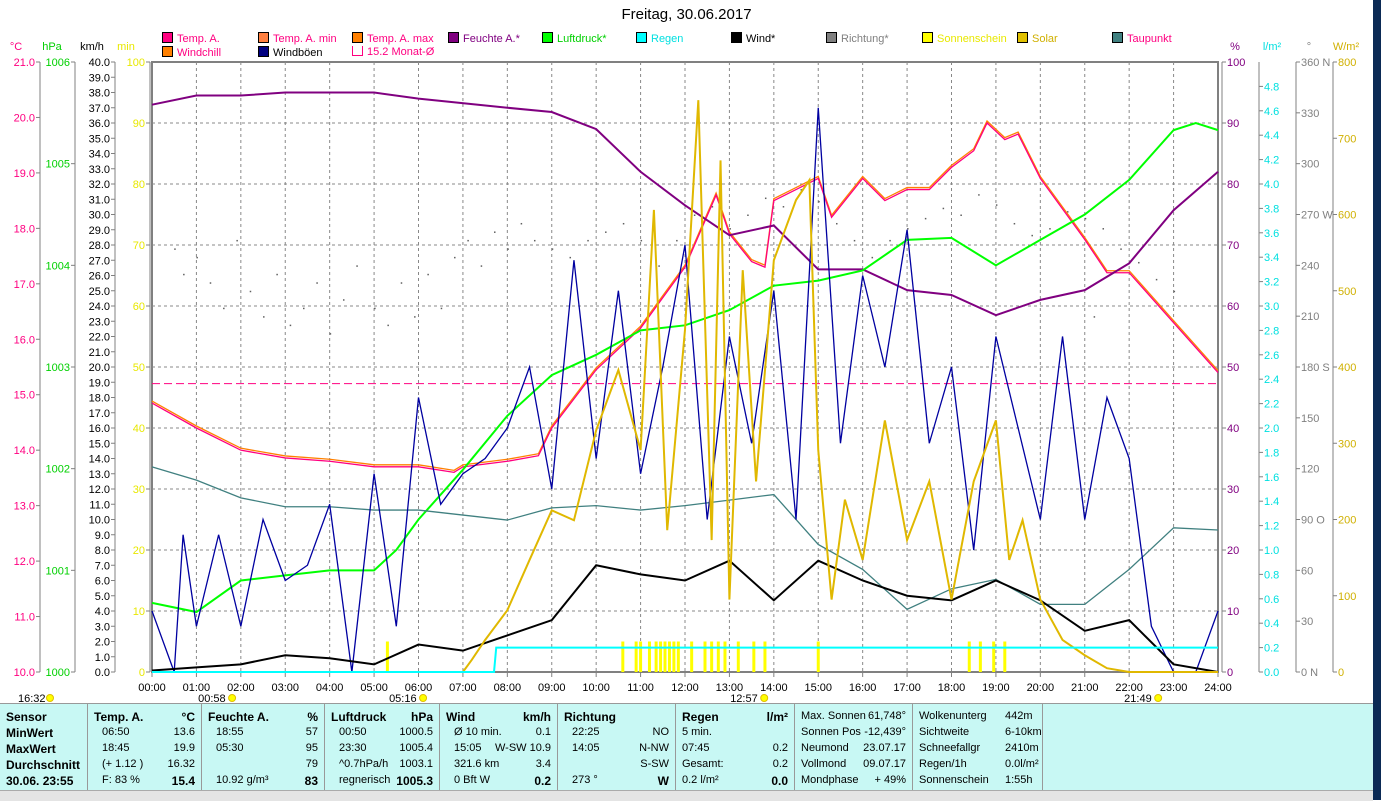 The width and height of the screenshot is (1381, 801). I want to click on x-tick-label: 24:00, so click(1218, 688).